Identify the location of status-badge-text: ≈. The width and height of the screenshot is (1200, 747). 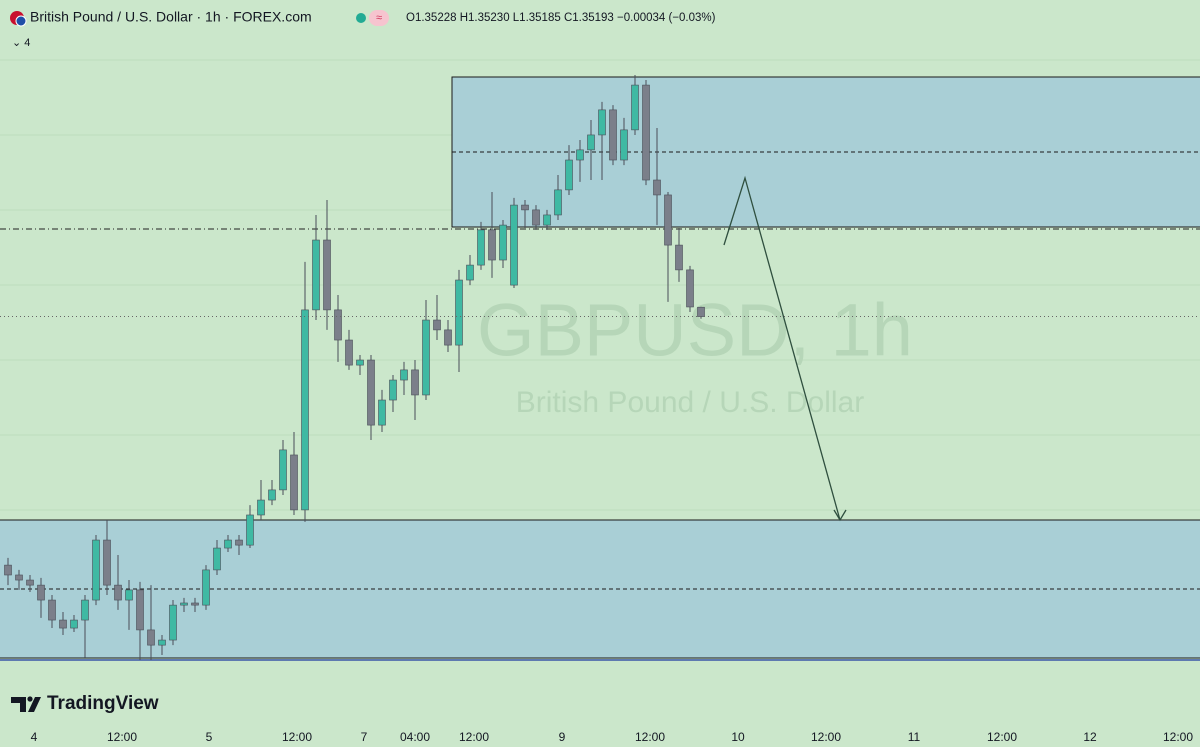
(379, 18).